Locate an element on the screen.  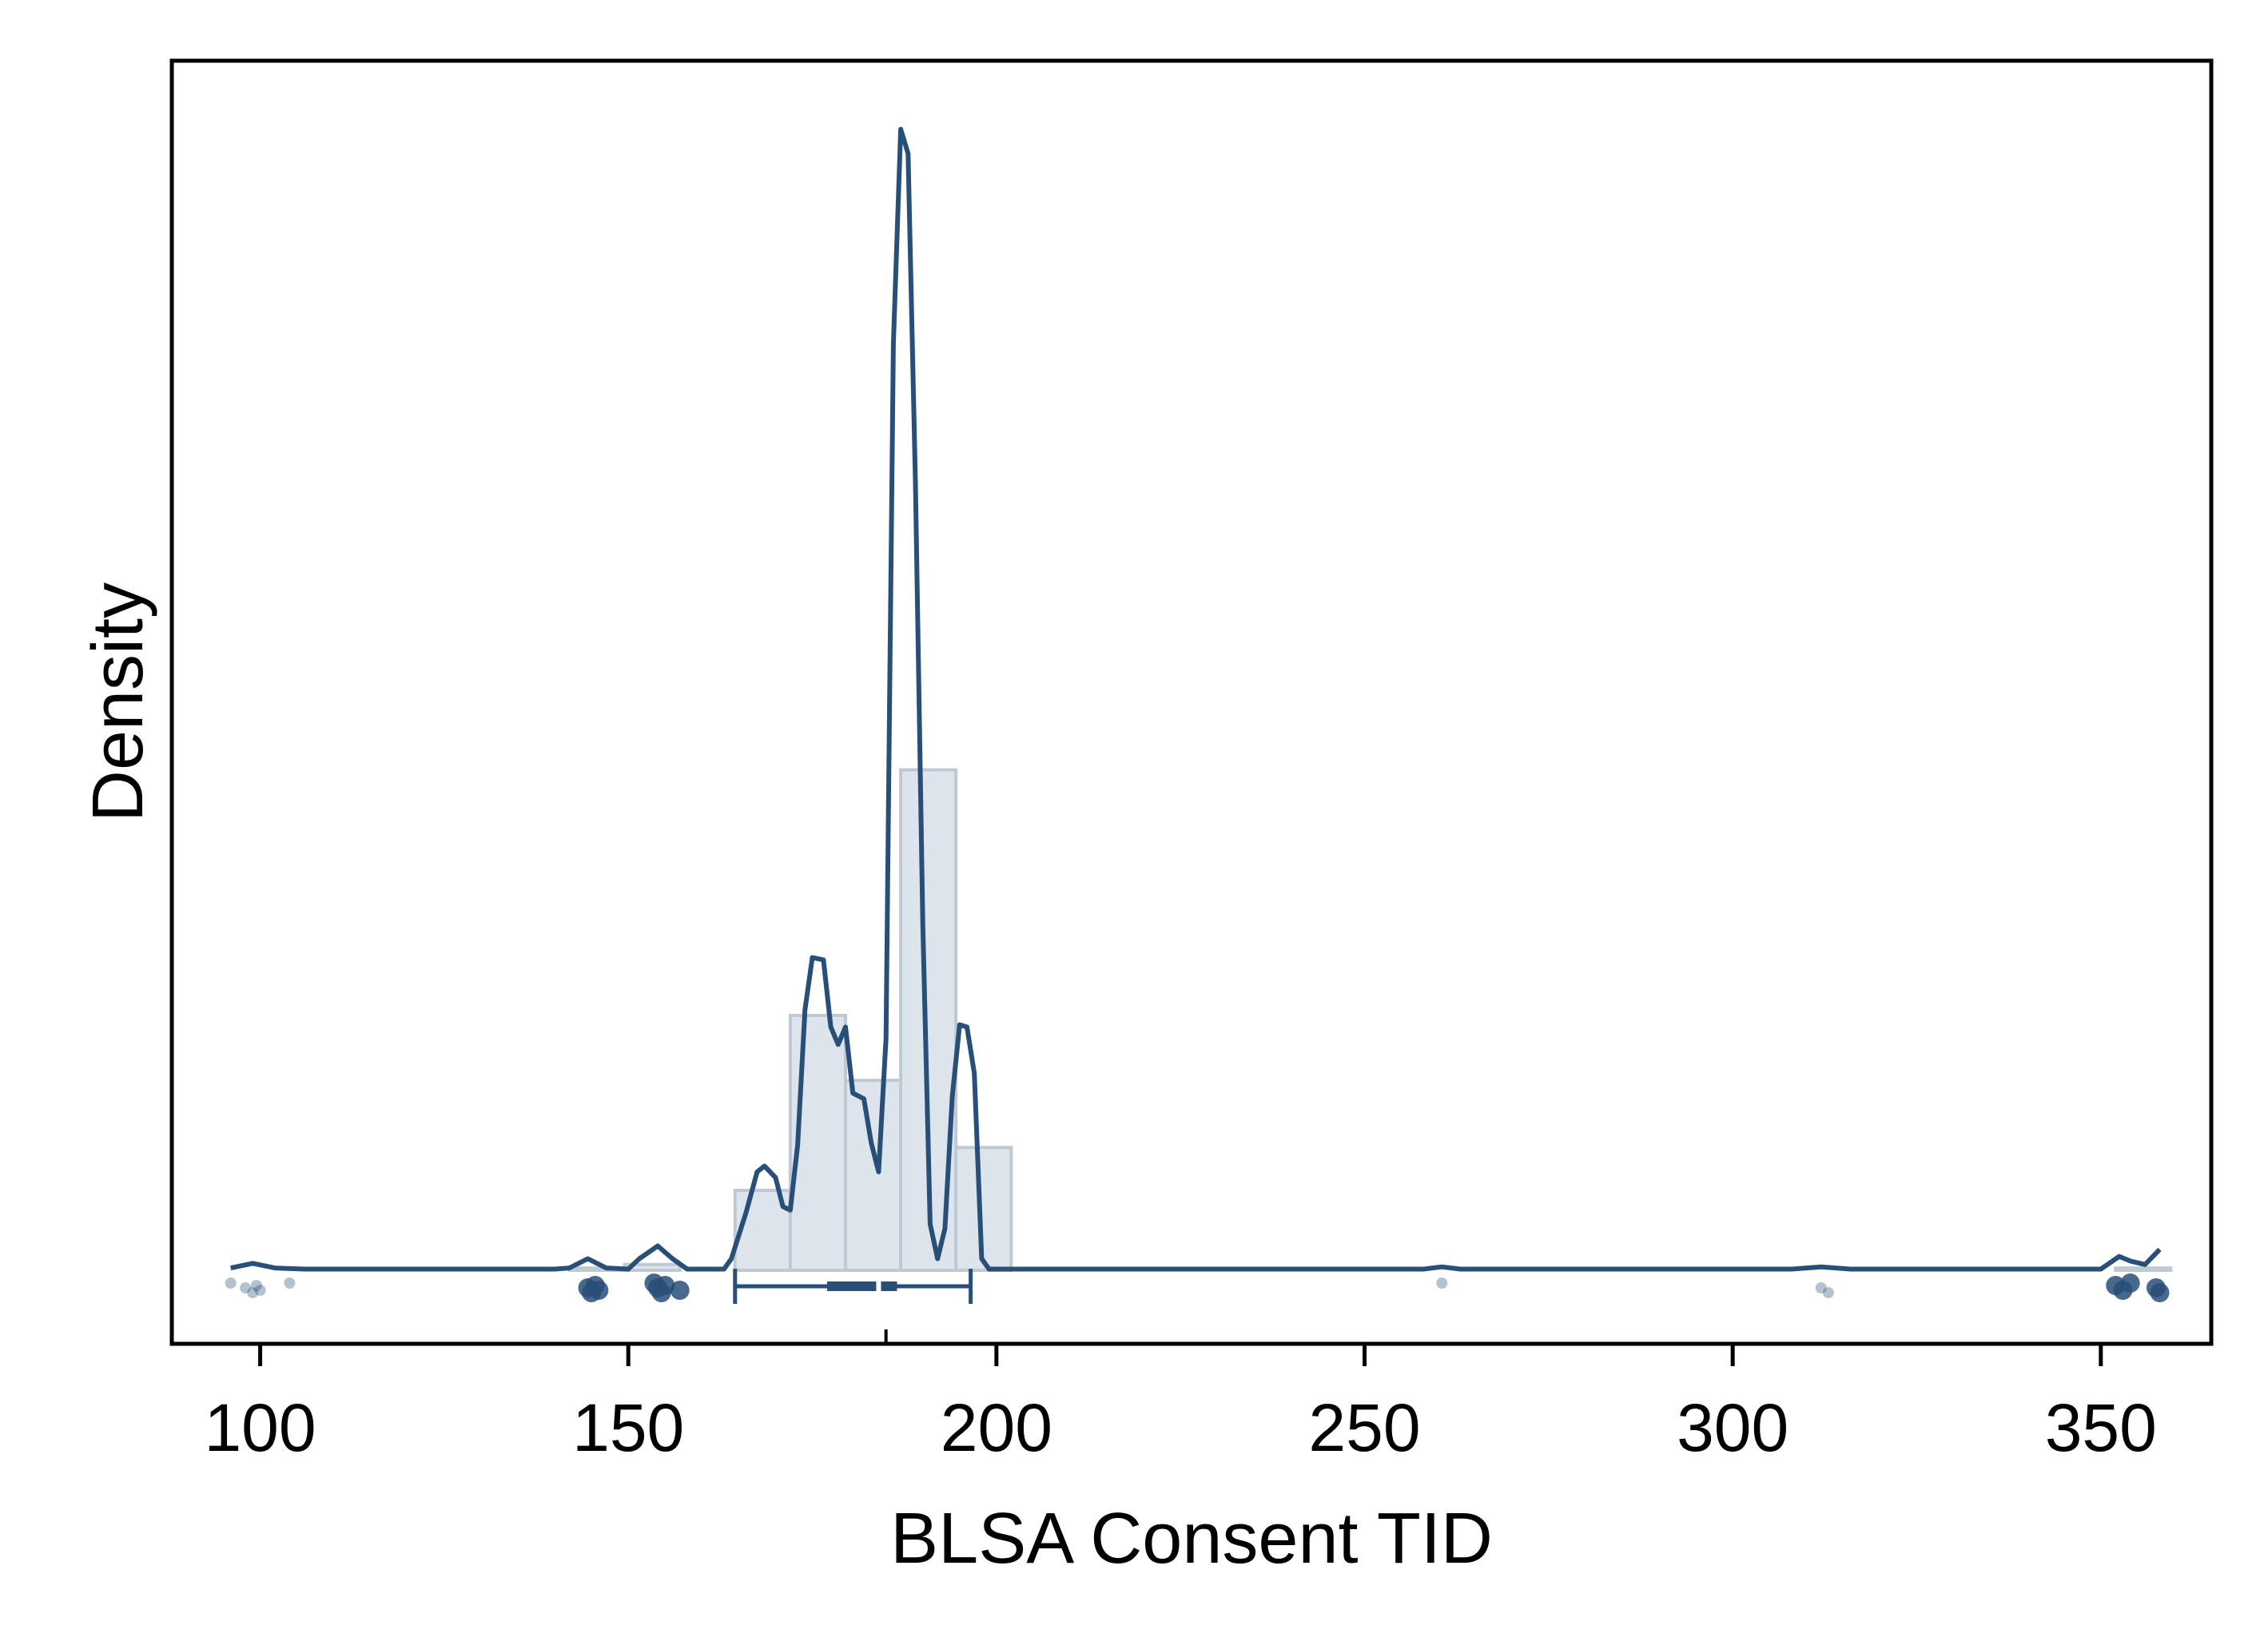
x-tick-label-250: 250 is located at coordinates (1364, 1427).